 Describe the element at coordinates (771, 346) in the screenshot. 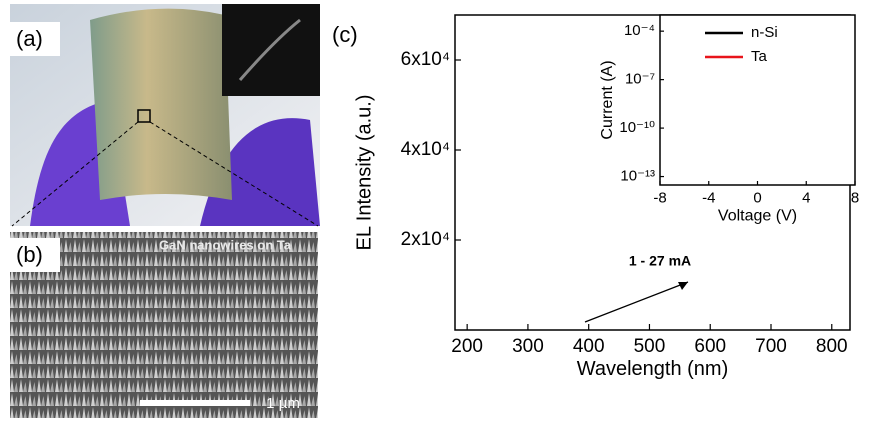

I see `x-tick-label: 700` at that location.